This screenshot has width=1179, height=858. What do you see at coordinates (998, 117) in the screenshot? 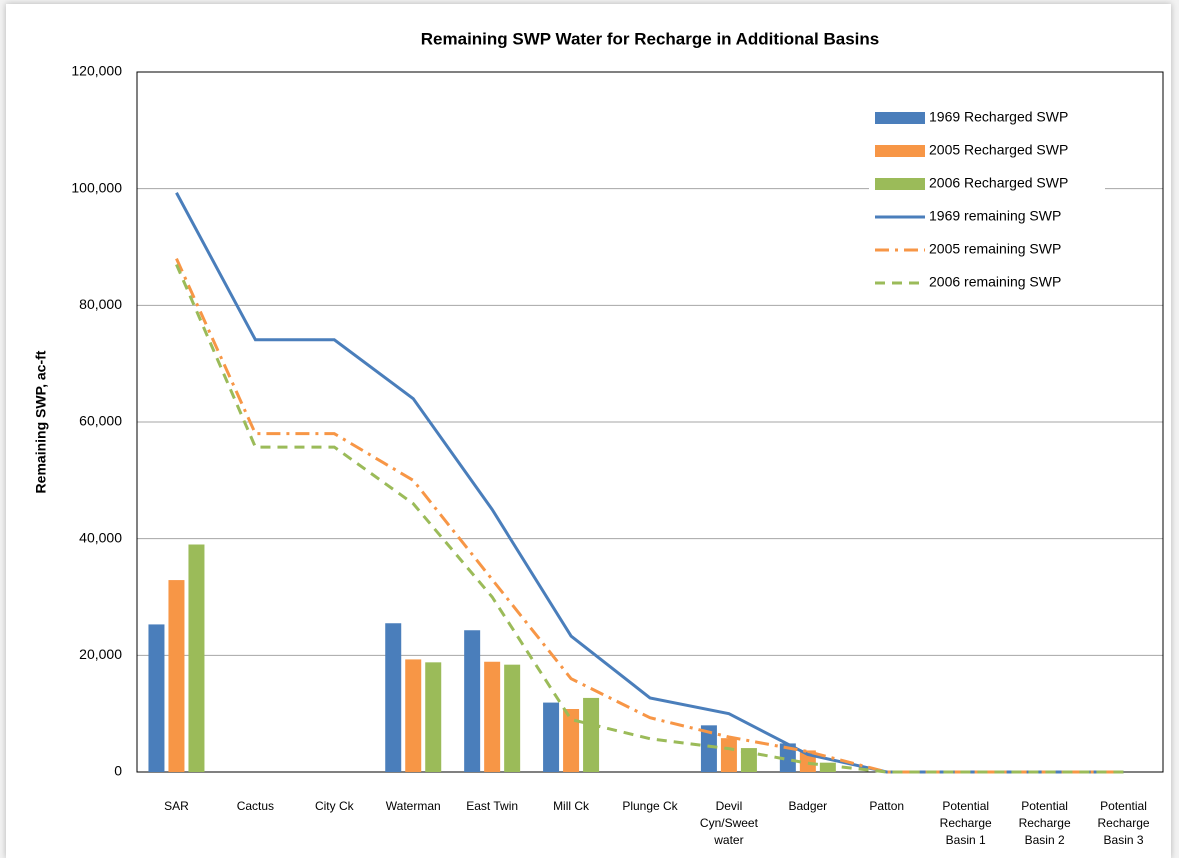
I see `legend-label: 1969 Recharged SWP` at bounding box center [998, 117].